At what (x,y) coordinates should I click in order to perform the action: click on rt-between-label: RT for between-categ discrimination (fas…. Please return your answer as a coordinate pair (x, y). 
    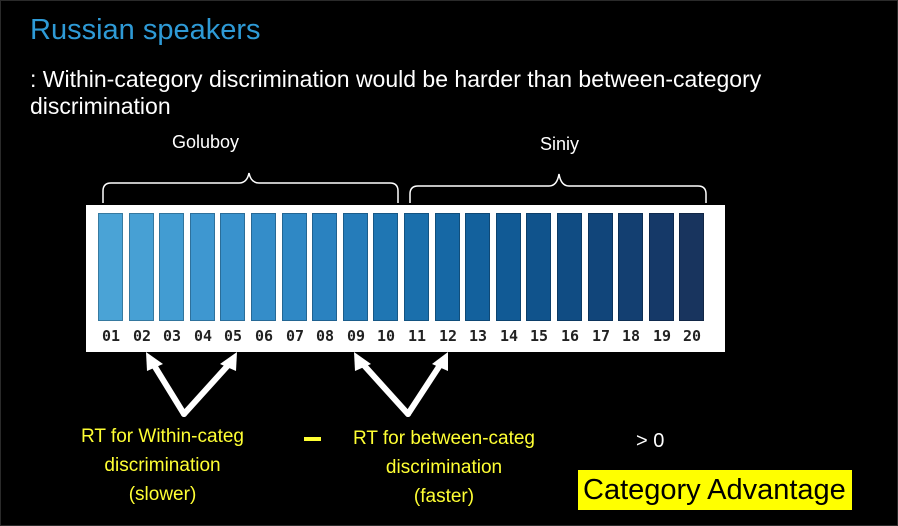
    Looking at the image, I should click on (444, 467).